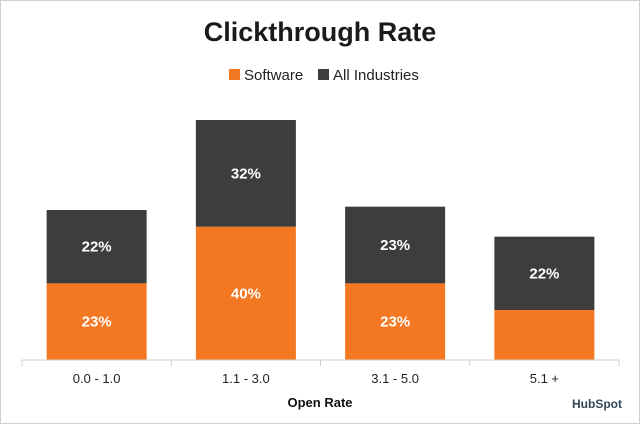  I want to click on data-label-all-industries-2: 32%, so click(246, 173).